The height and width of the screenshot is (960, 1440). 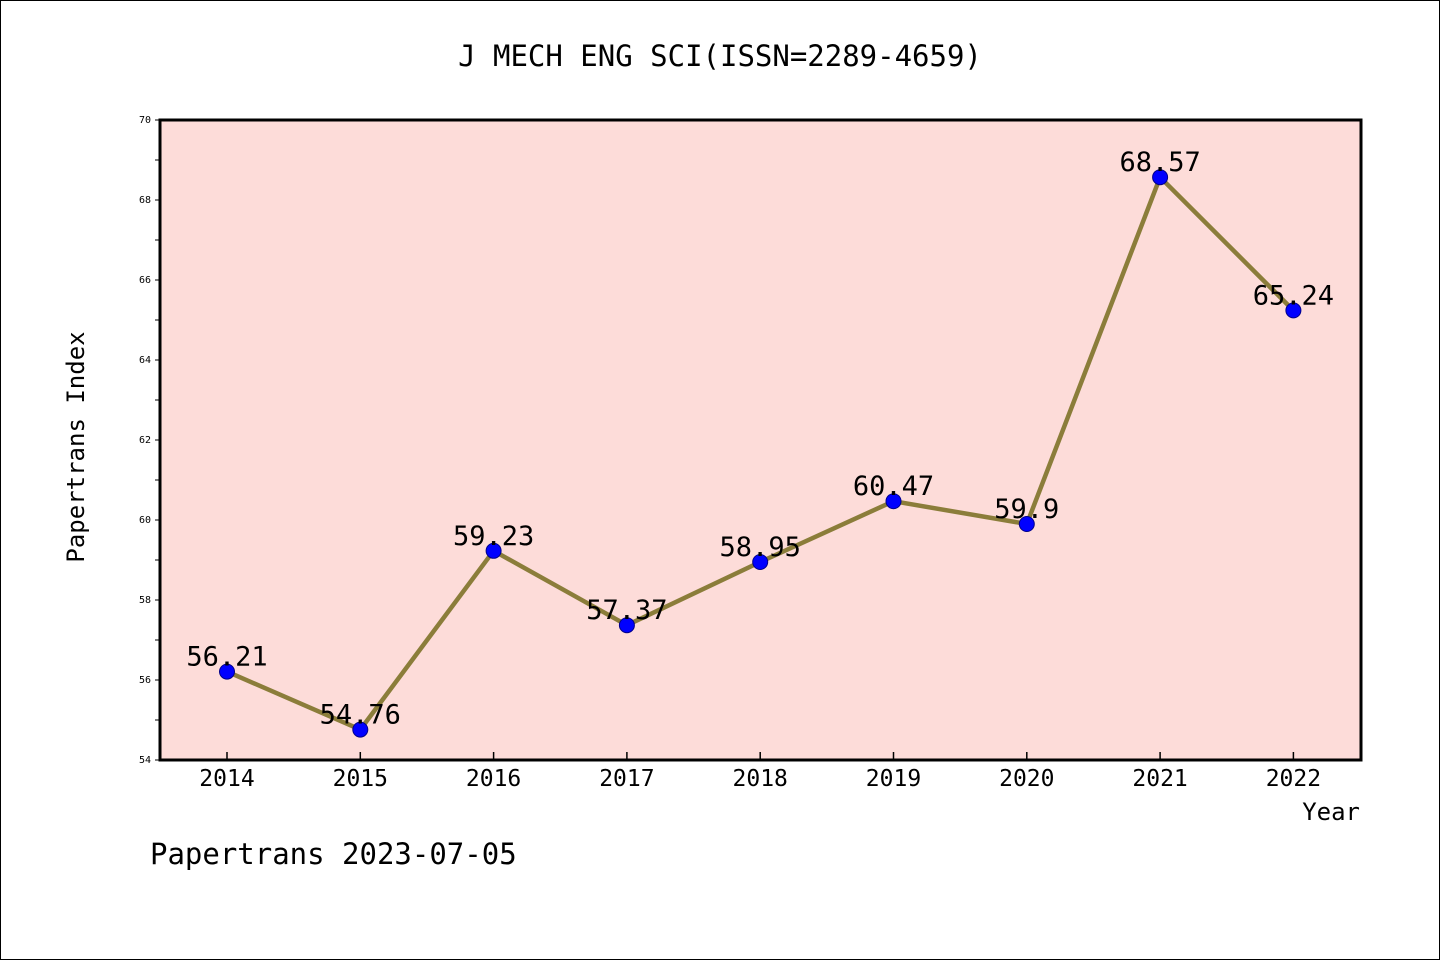 What do you see at coordinates (145, 680) in the screenshot?
I see `y-tick-label: 56` at bounding box center [145, 680].